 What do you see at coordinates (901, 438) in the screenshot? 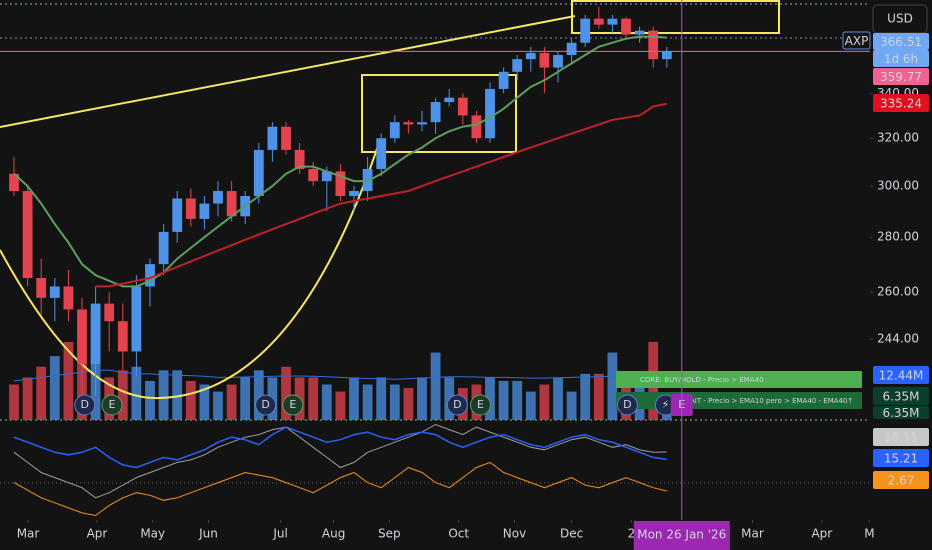
I see `indicator-tag: 18.11` at bounding box center [901, 438].